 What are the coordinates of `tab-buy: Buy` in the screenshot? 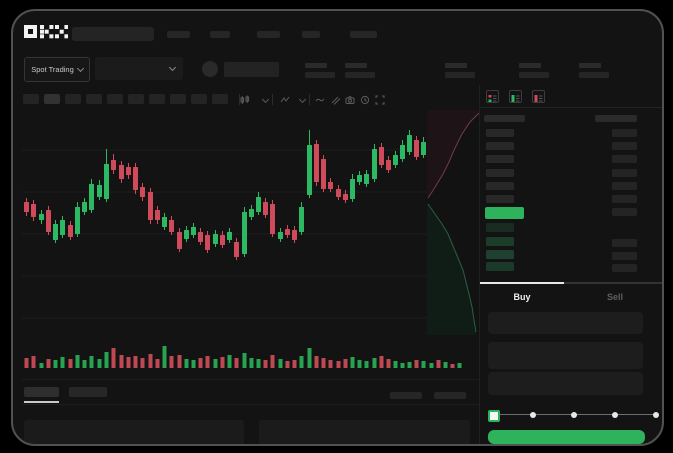 It's located at (522, 296).